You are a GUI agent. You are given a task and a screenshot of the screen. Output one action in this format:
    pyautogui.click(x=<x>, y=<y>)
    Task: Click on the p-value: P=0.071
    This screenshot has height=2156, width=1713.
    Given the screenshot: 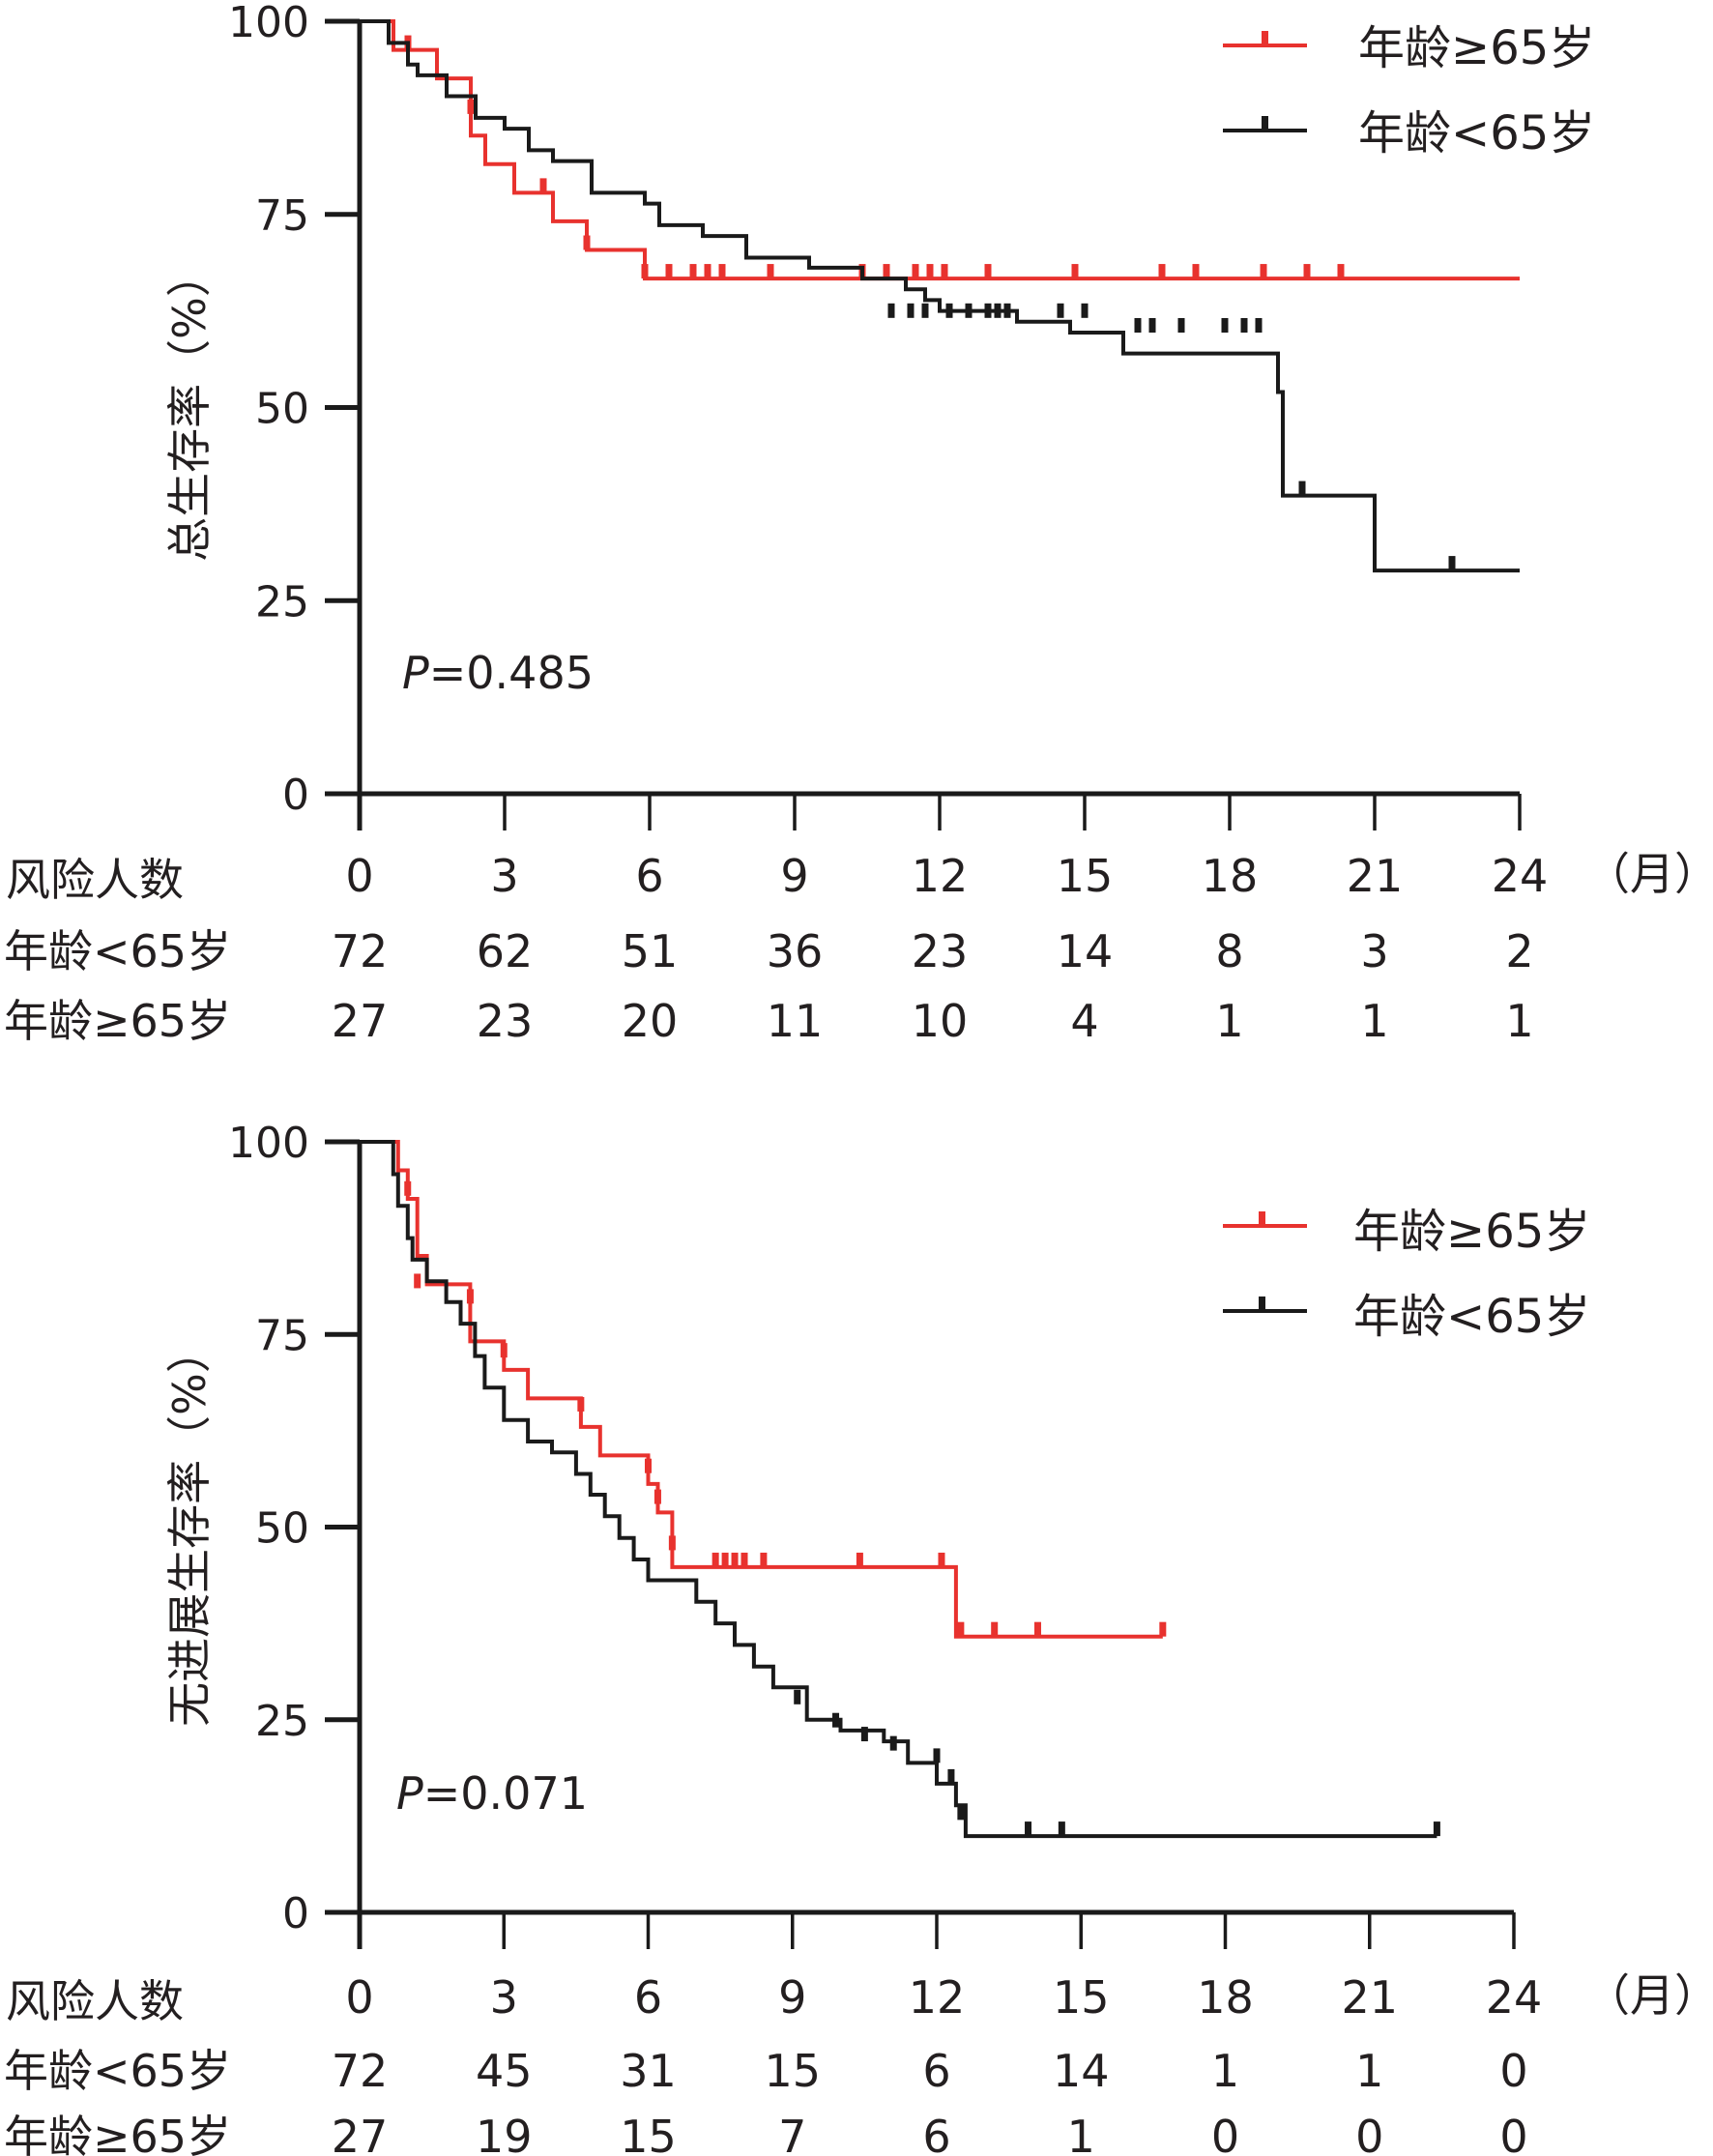 What is the action you would take?
    pyautogui.click(x=492, y=1793)
    